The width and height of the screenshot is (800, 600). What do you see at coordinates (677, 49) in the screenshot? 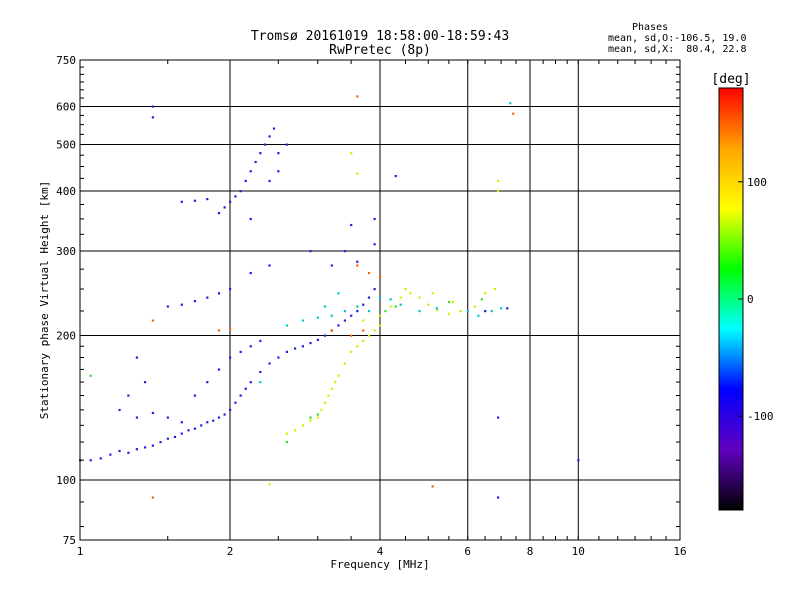
I see `phase-x-stats: mean, sd,X: 80.4, 22.8` at bounding box center [677, 49].